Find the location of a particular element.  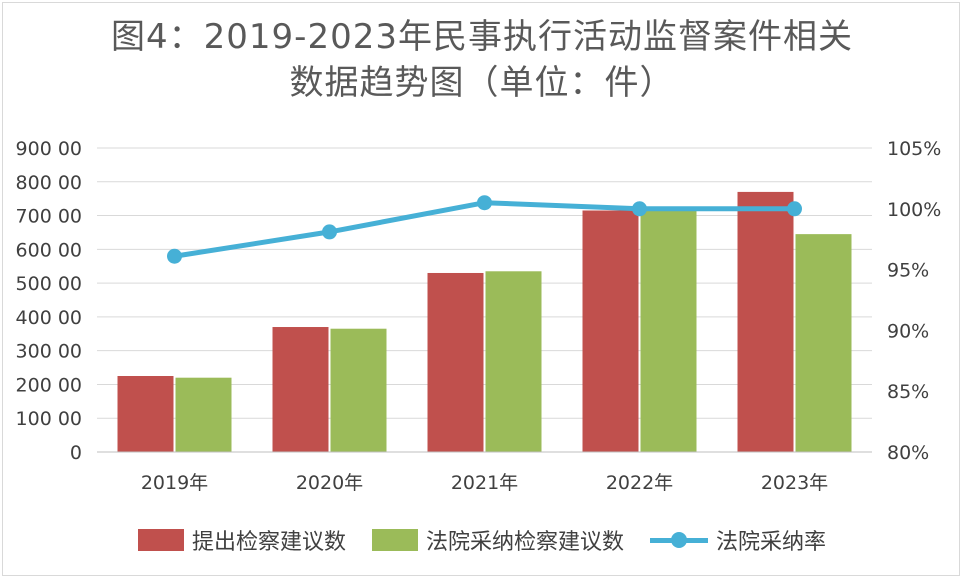

x-tick-label: 2021年 is located at coordinates (484, 483).